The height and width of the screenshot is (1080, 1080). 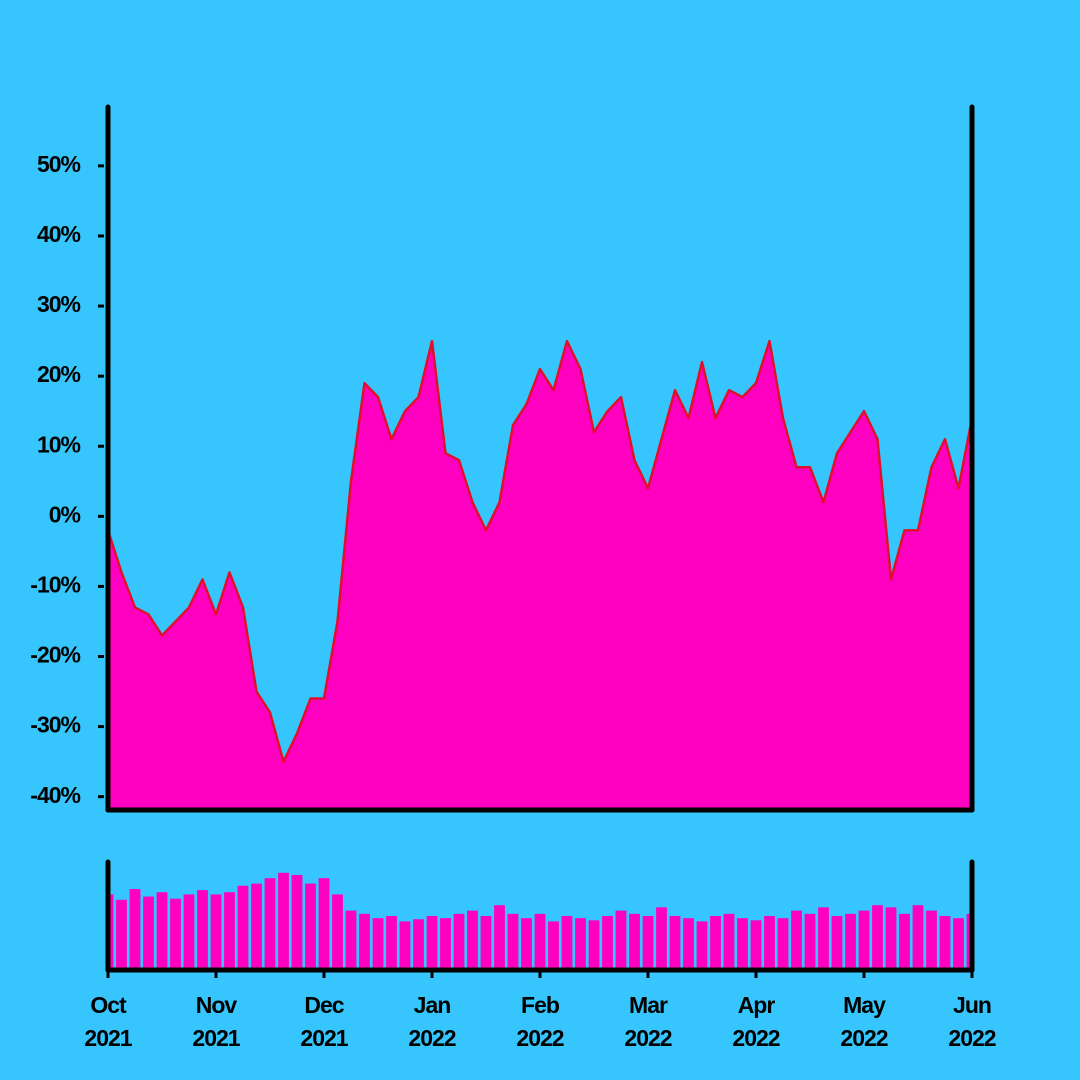 I want to click on y-tick-label: 0%, so click(x=65, y=514).